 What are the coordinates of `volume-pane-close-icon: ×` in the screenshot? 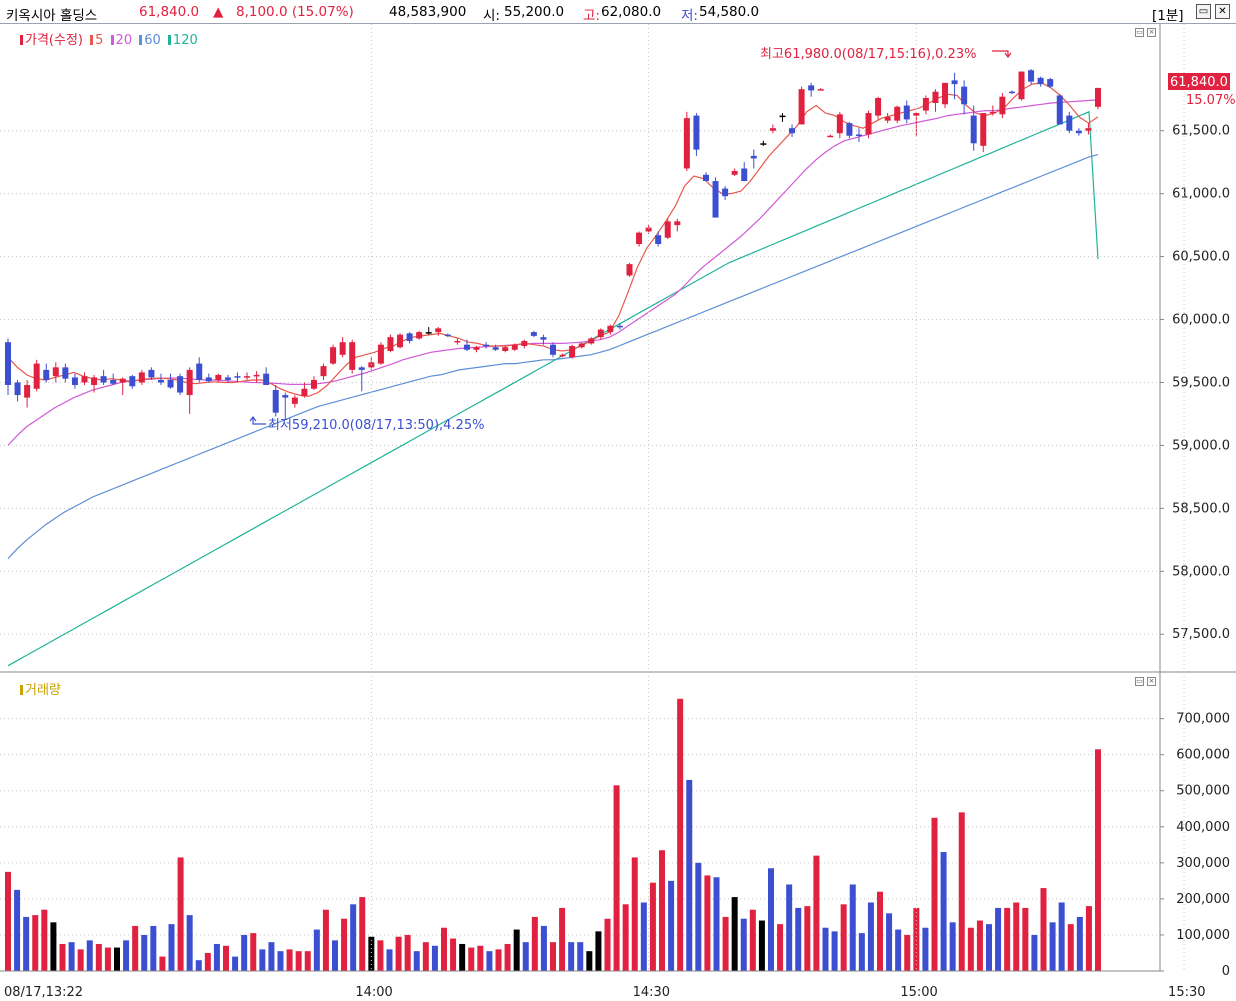 It's located at (1151, 681).